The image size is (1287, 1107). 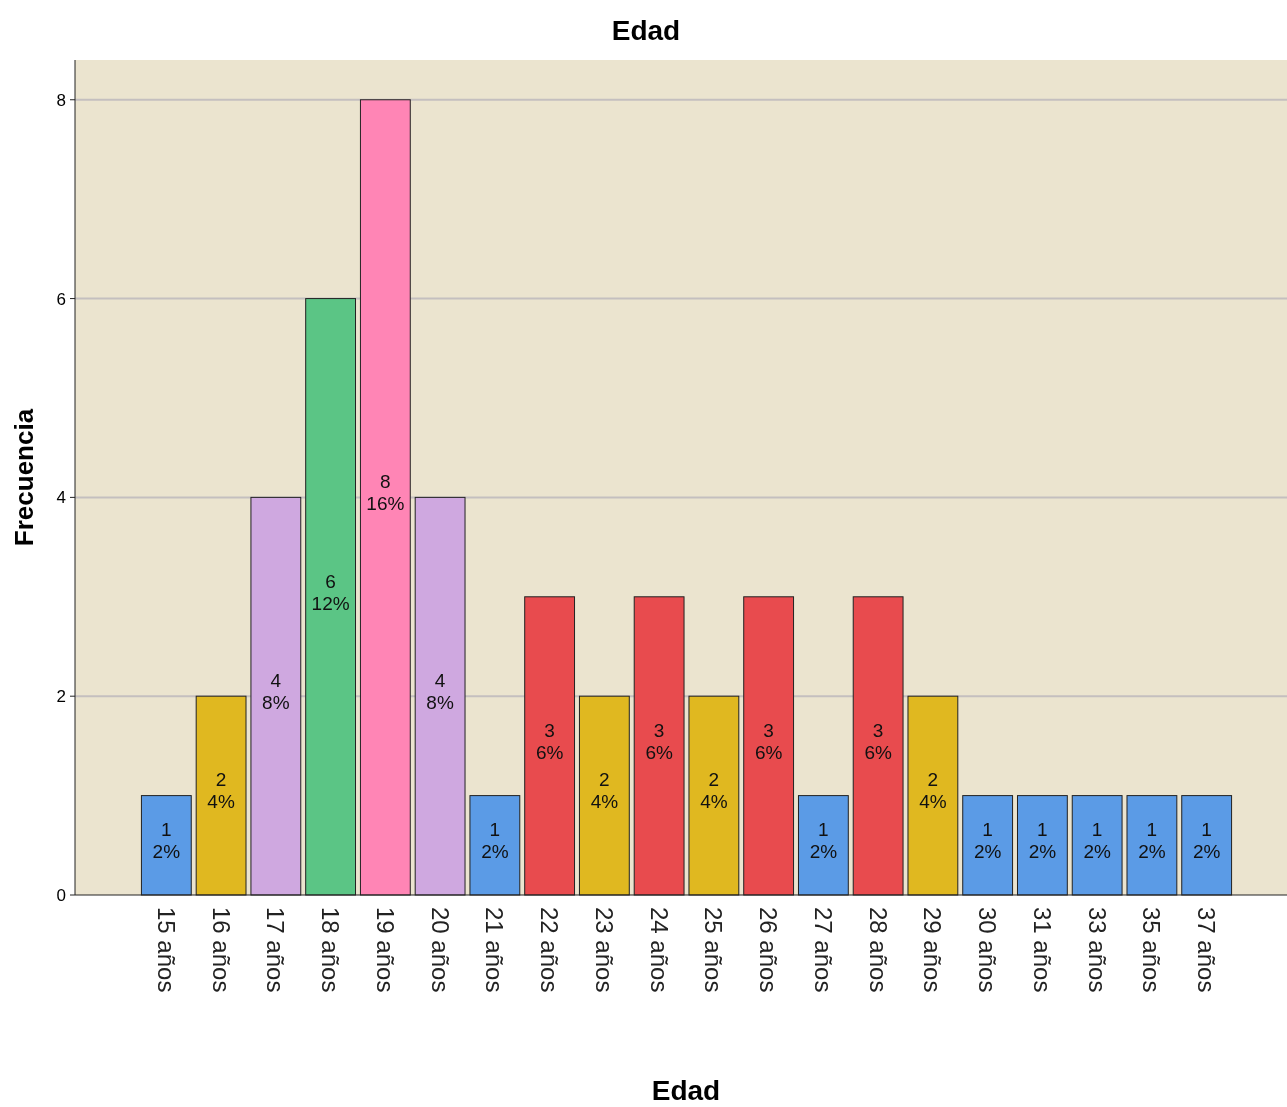 What do you see at coordinates (24, 477) in the screenshot?
I see `y-axis-title: Frecuencia` at bounding box center [24, 477].